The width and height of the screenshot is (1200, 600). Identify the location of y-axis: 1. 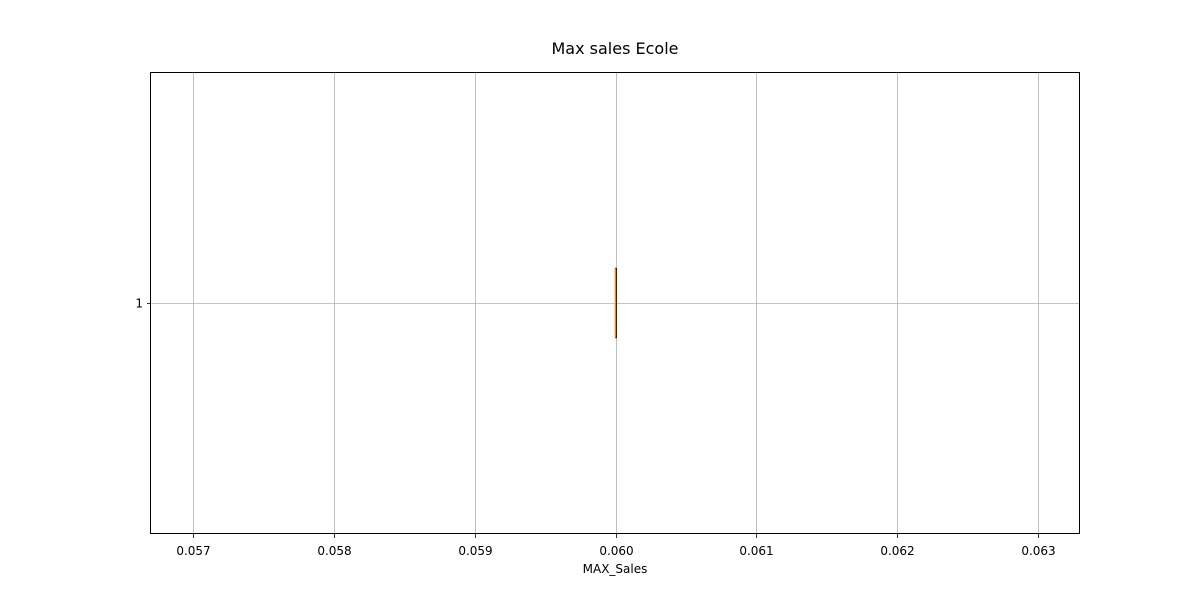
(143, 304).